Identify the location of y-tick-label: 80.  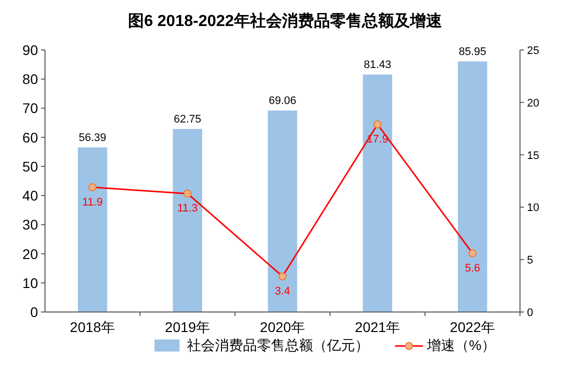
(30, 79).